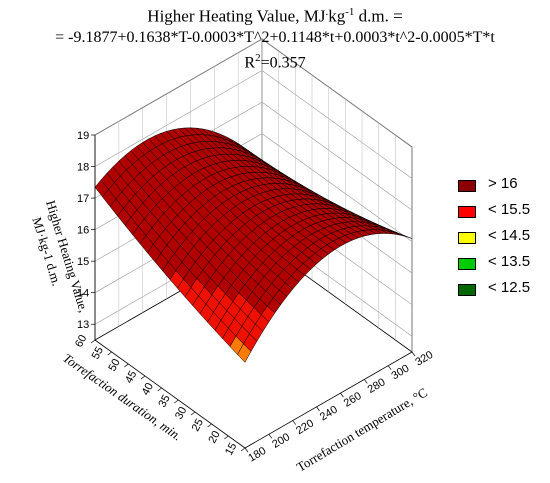 The image size is (550, 483). What do you see at coordinates (281, 441) in the screenshot?
I see `x-tick-label: 200` at bounding box center [281, 441].